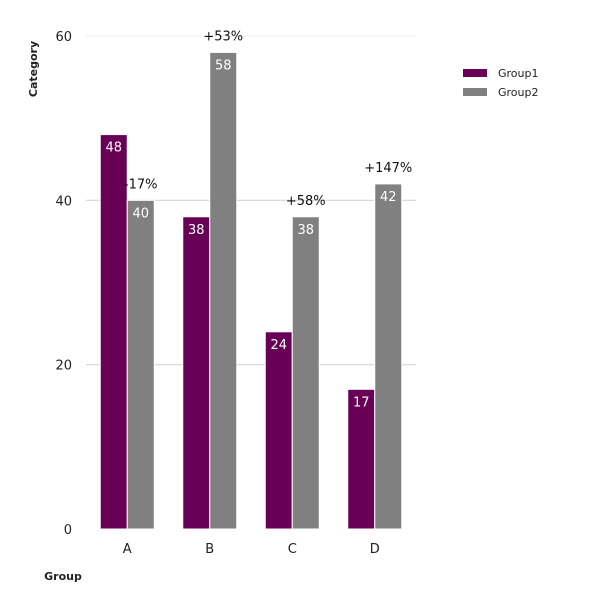 Image resolution: width=600 pixels, height=610 pixels. I want to click on change-label-c: +58%, so click(306, 201).